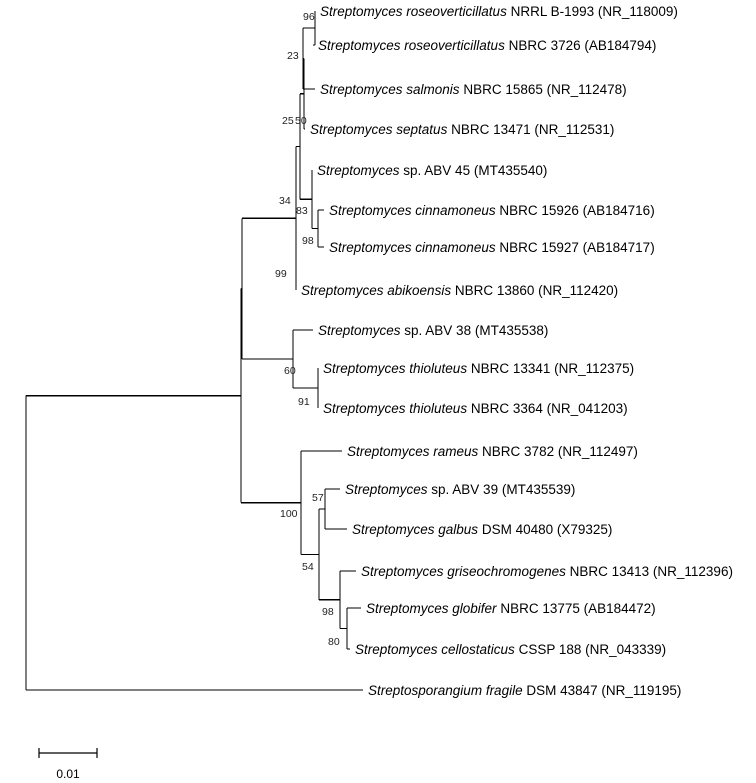  I want to click on taxon-strain-accession: NBRC 13775 (AB184472), so click(576, 608).